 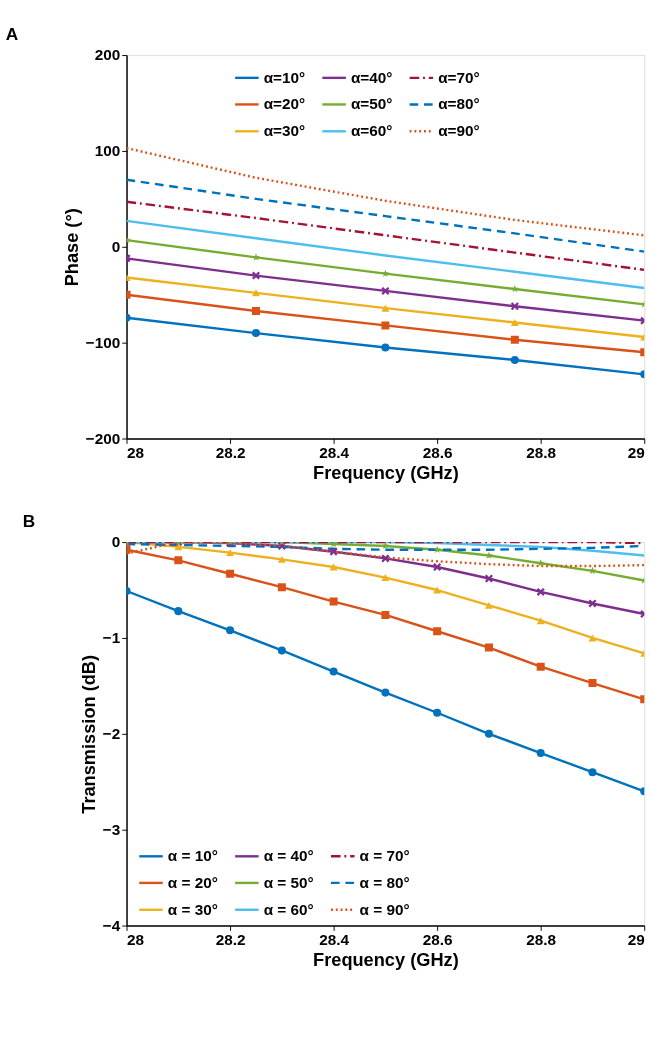 I want to click on legend-label: α = 10°, so click(x=192, y=856).